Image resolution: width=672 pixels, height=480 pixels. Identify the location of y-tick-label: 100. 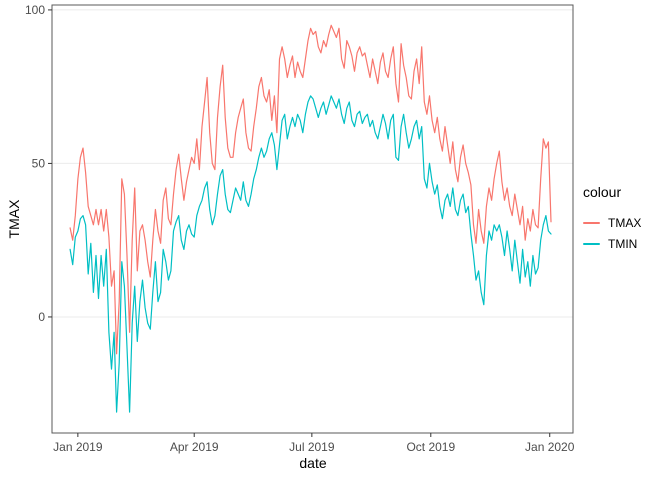
(35, 10).